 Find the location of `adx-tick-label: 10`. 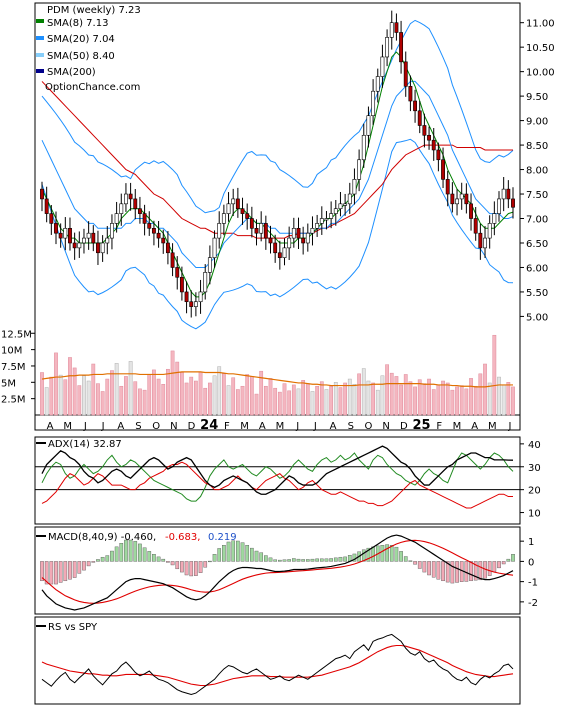

adx-tick-label: 10 is located at coordinates (534, 514).